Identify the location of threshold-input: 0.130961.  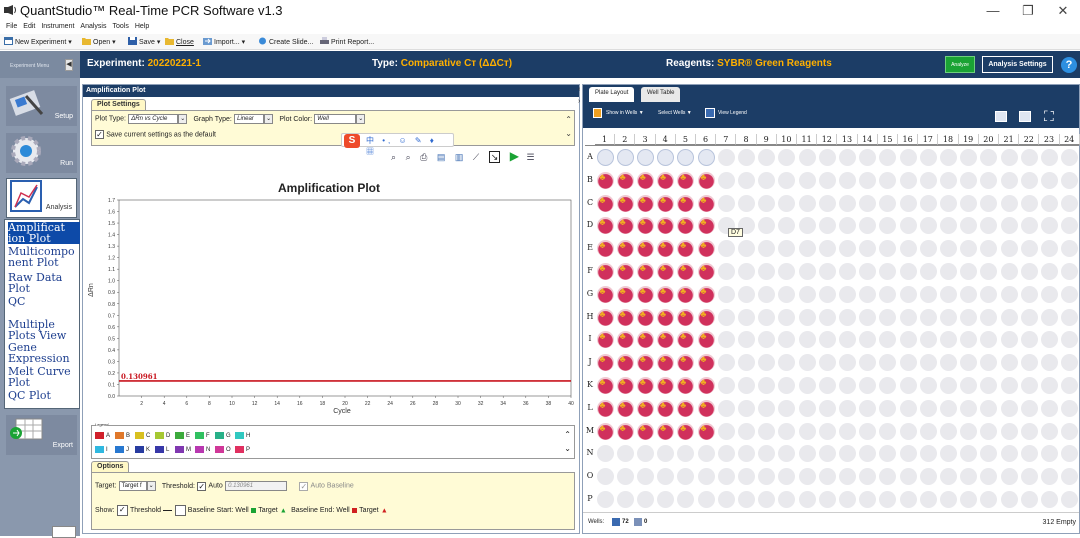
(256, 486).